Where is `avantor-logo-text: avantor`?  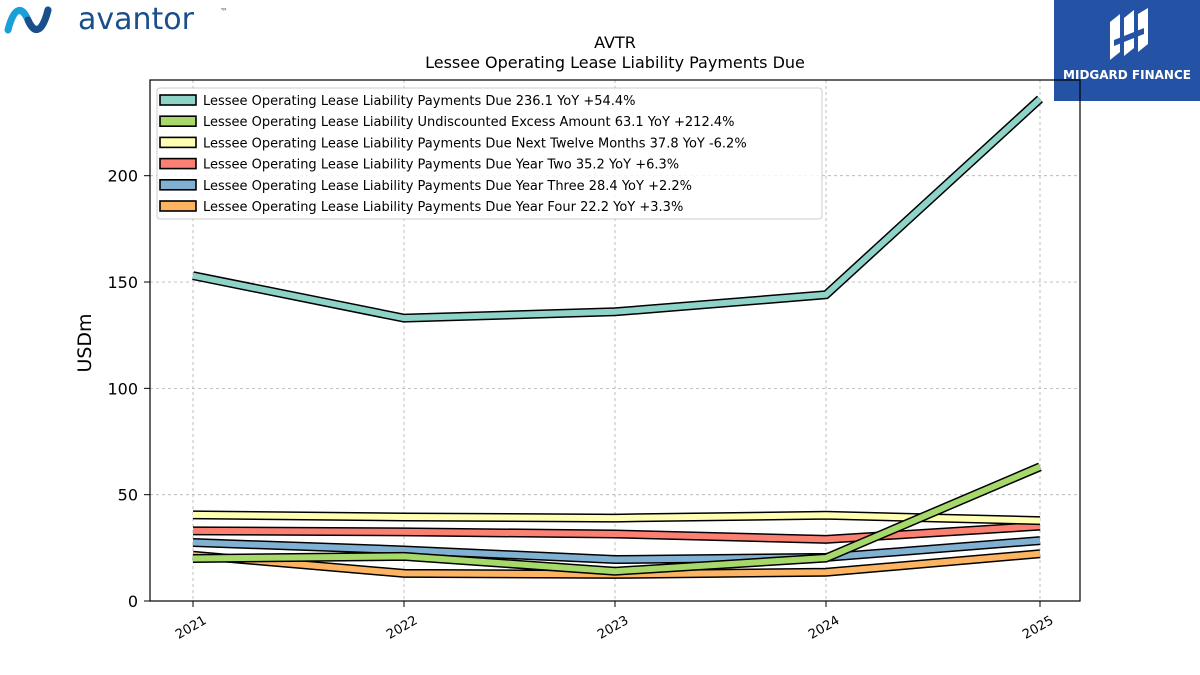 avantor-logo-text: avantor is located at coordinates (136, 19).